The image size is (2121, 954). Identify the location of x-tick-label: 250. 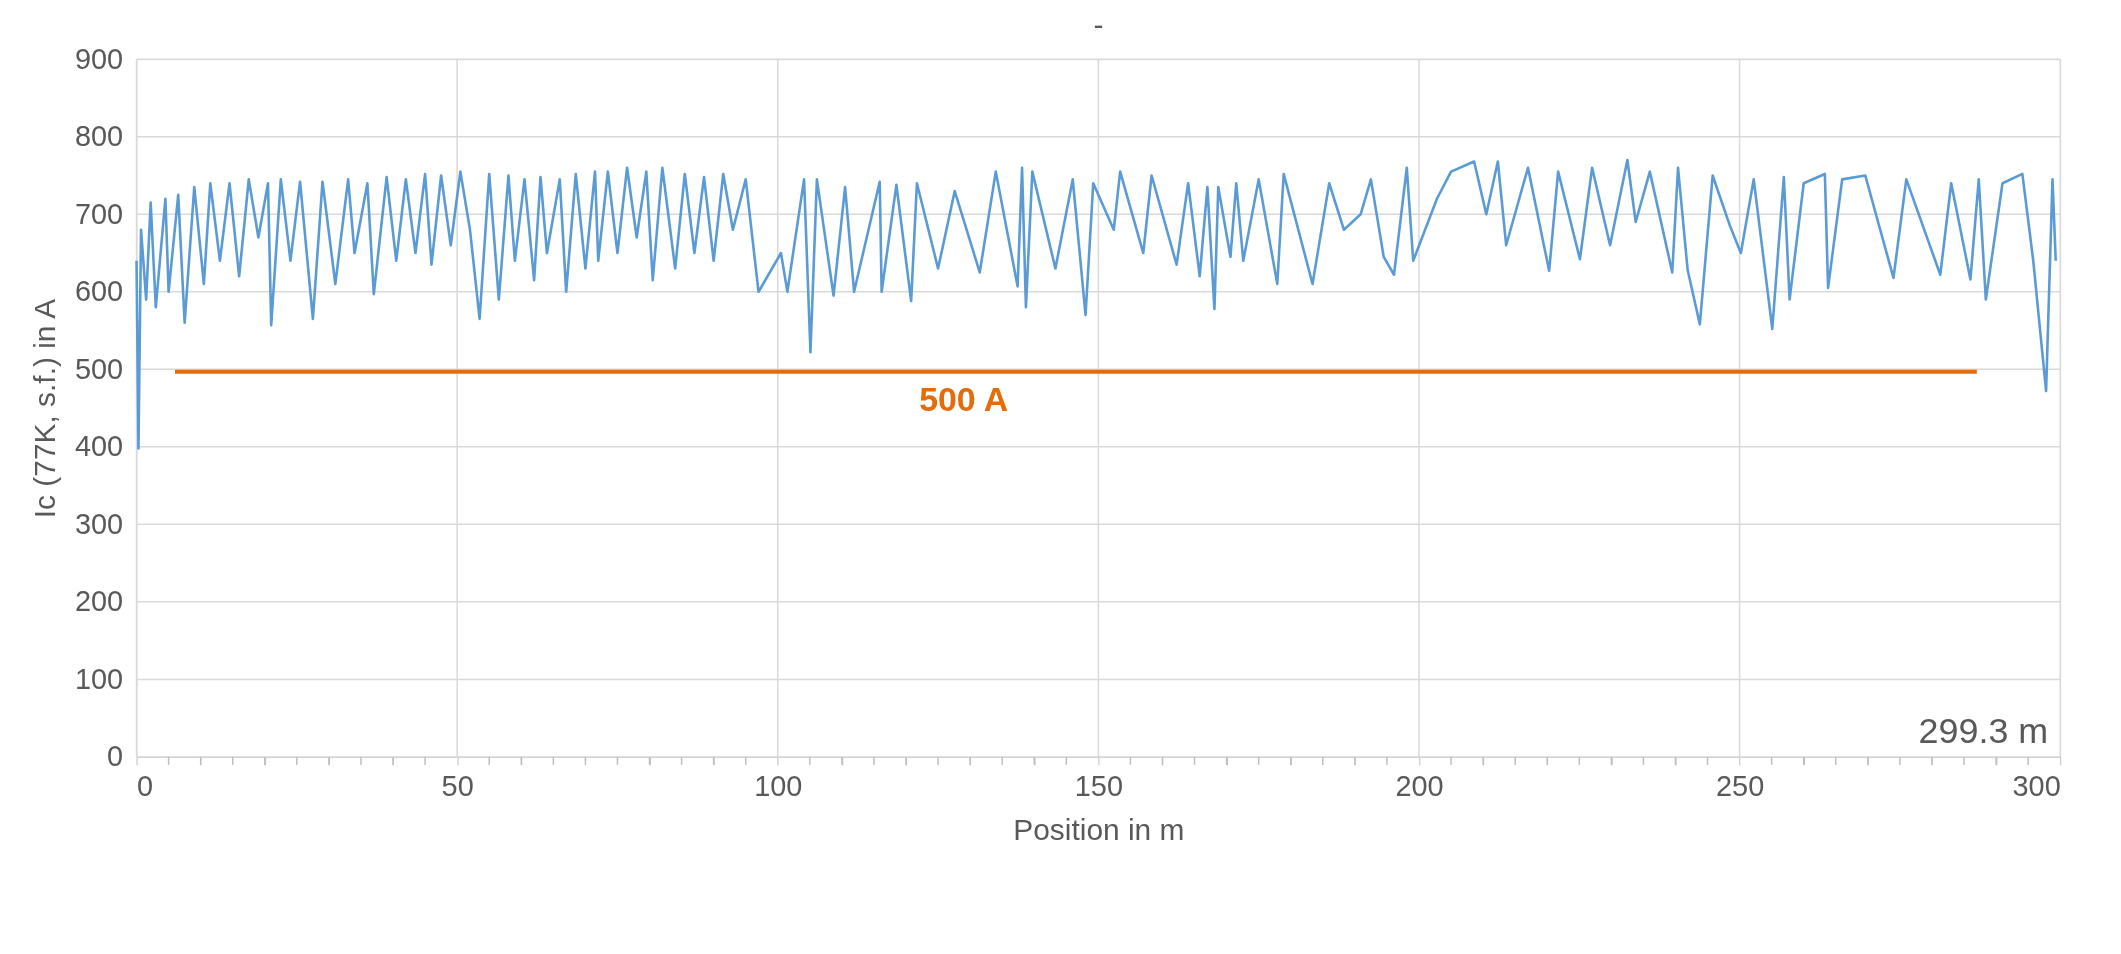
(1740, 786).